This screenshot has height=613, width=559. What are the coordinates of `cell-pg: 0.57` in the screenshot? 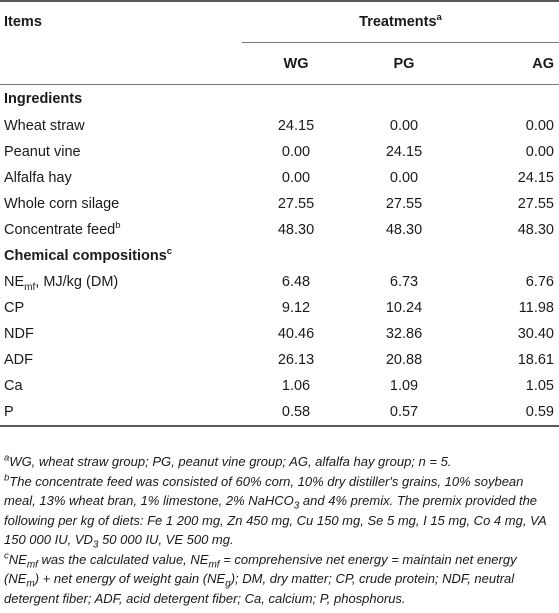 It's located at (404, 413).